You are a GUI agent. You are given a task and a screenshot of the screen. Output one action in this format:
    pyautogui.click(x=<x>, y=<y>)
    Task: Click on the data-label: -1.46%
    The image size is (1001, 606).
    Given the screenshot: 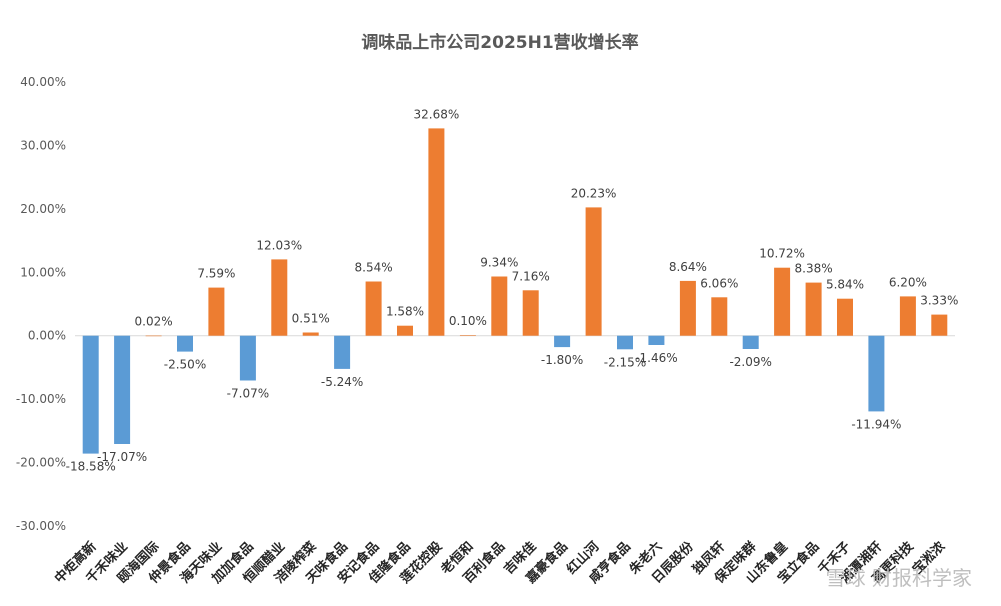 What is the action you would take?
    pyautogui.click(x=656, y=358)
    